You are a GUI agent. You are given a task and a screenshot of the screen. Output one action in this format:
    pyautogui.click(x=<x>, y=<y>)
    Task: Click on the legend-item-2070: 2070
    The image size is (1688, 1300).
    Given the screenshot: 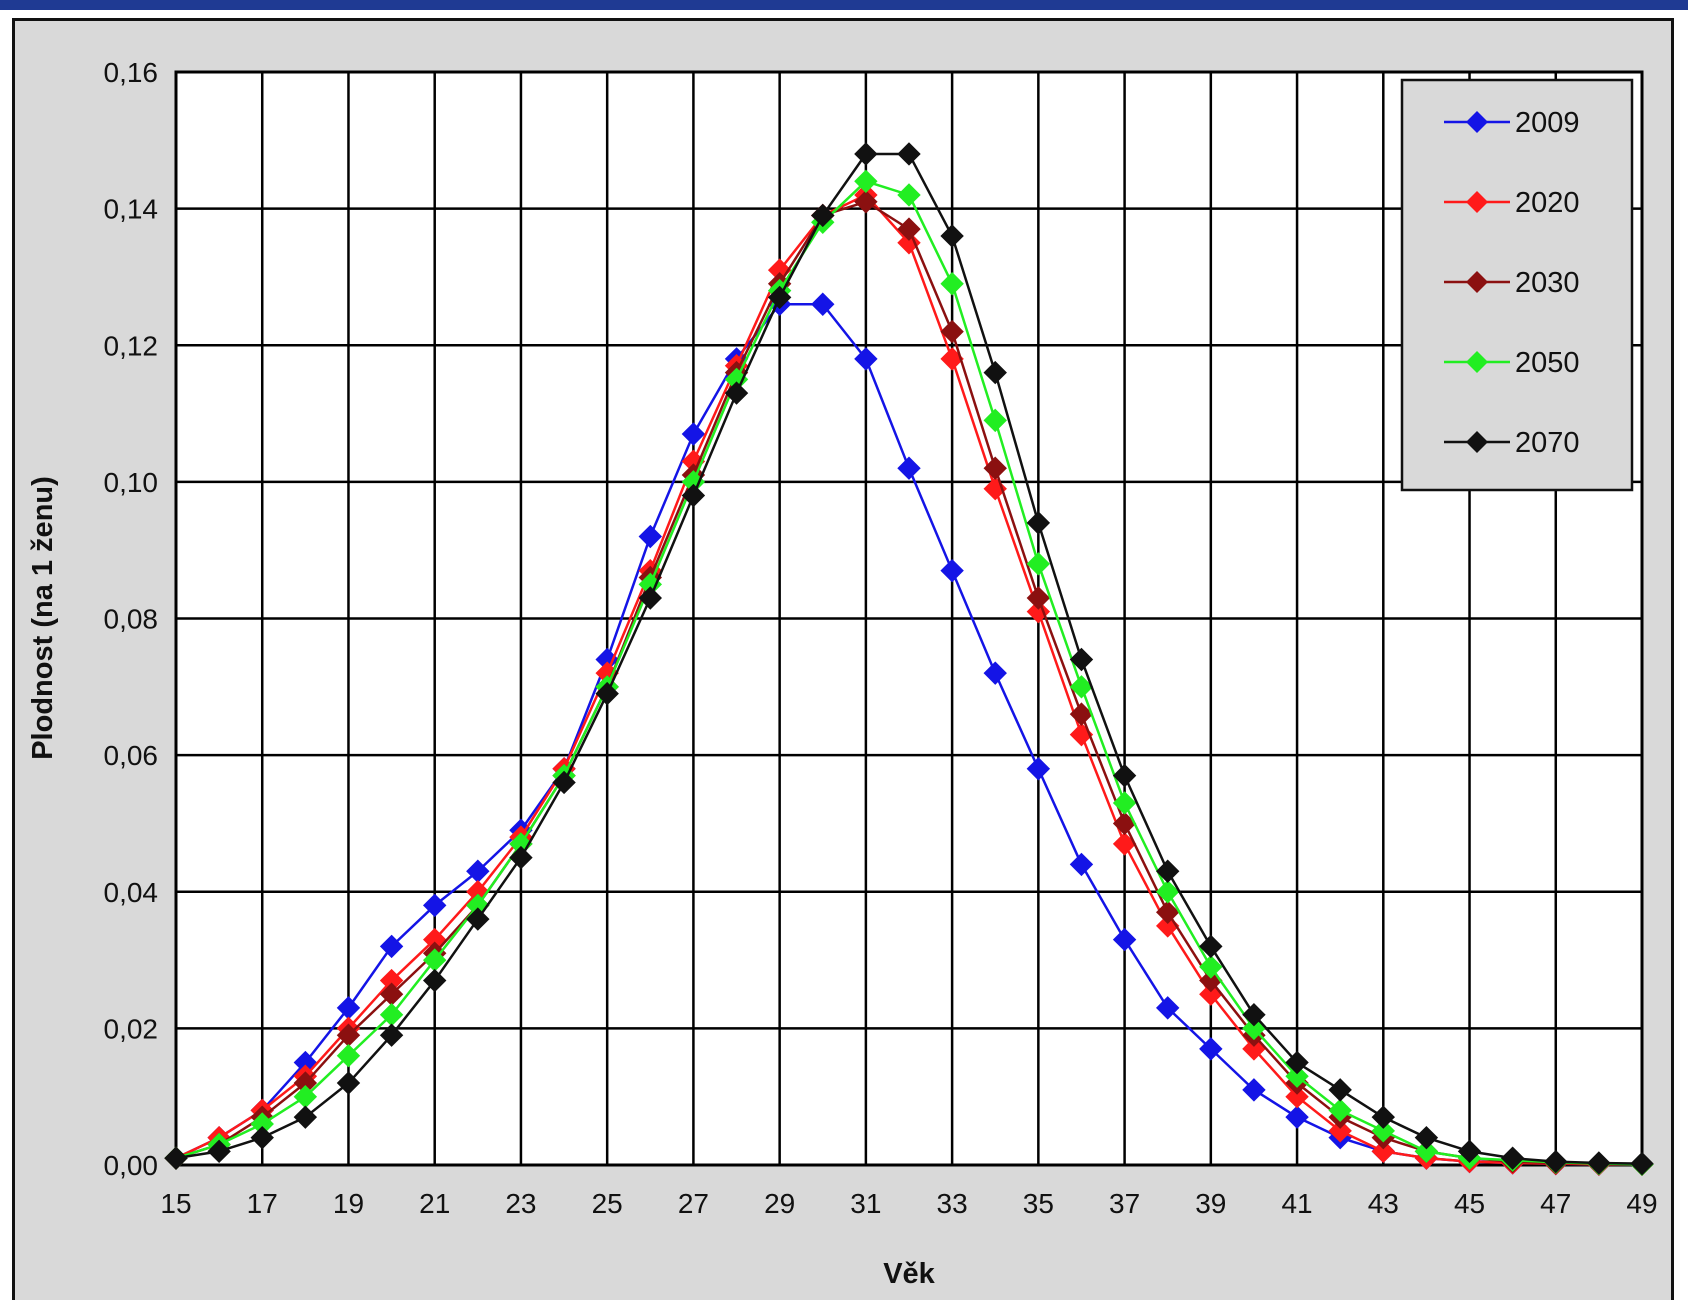 What is the action you would take?
    pyautogui.click(x=1512, y=443)
    